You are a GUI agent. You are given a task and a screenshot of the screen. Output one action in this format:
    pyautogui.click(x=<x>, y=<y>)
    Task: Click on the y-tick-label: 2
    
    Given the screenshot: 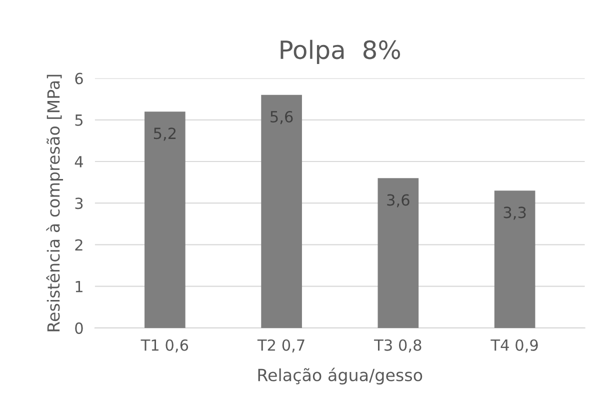 What is the action you would take?
    pyautogui.click(x=78, y=245)
    